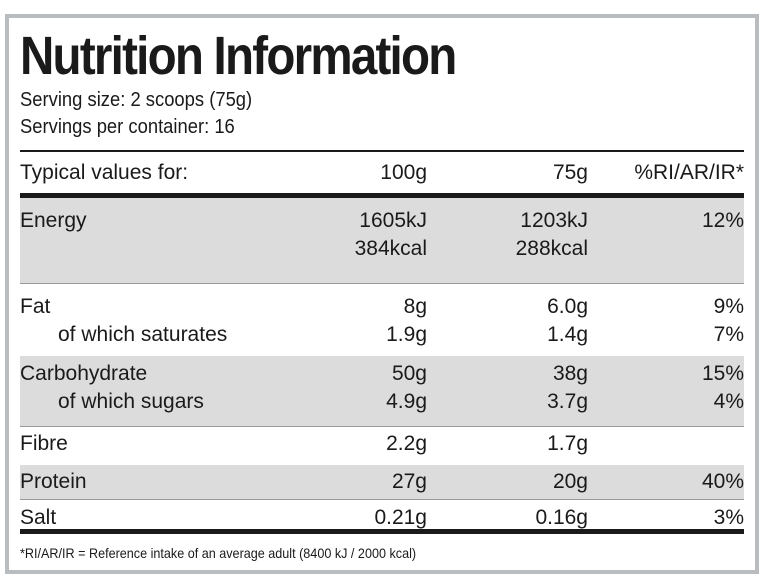  What do you see at coordinates (415, 306) in the screenshot?
I see `fat-100g: 8g` at bounding box center [415, 306].